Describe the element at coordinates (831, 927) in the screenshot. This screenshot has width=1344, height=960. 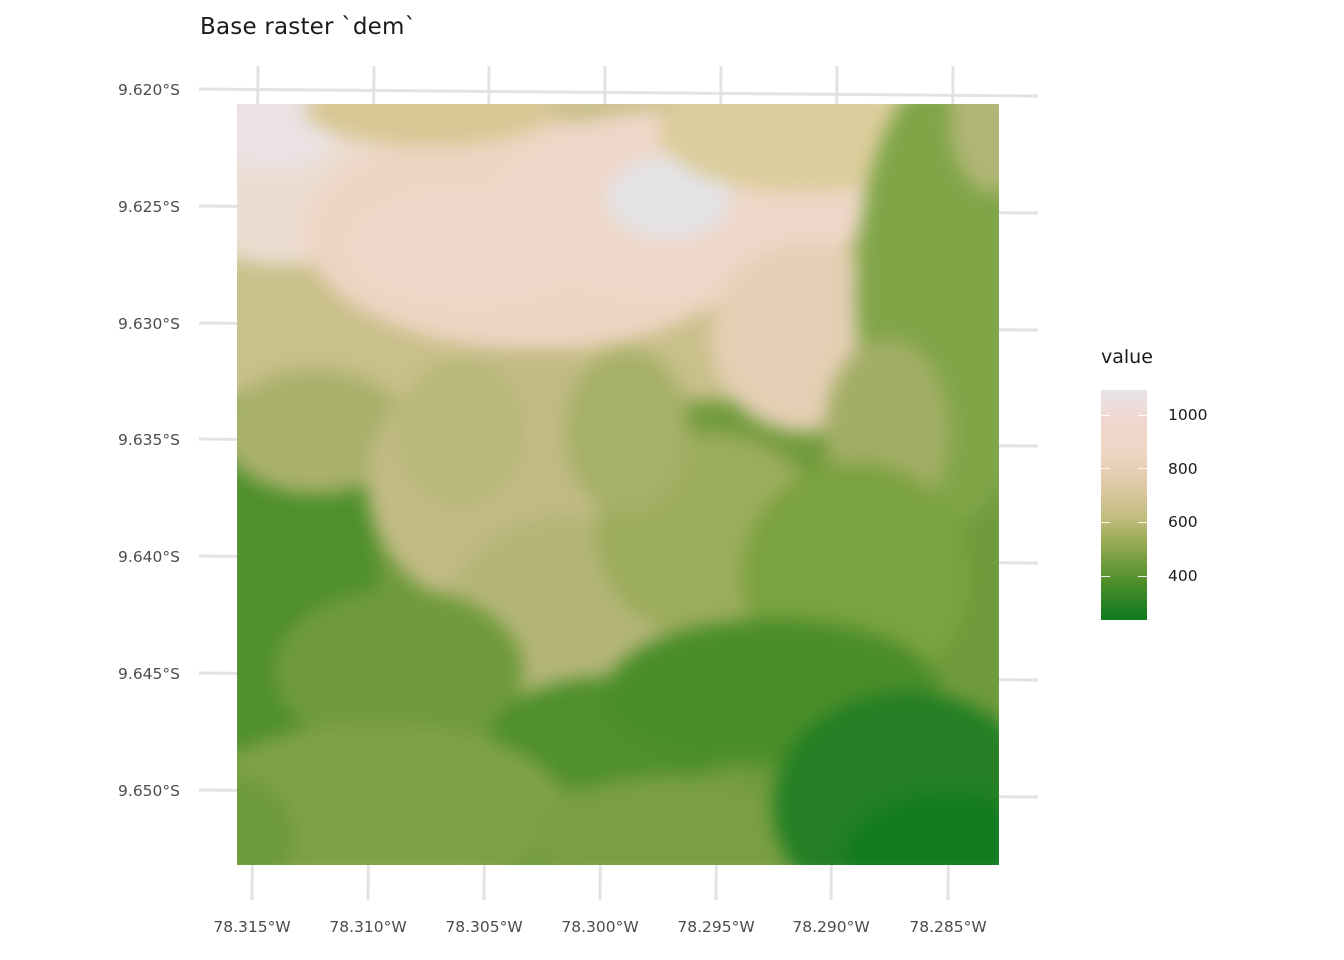
I see `x-tick-label: 78.290°W` at that location.